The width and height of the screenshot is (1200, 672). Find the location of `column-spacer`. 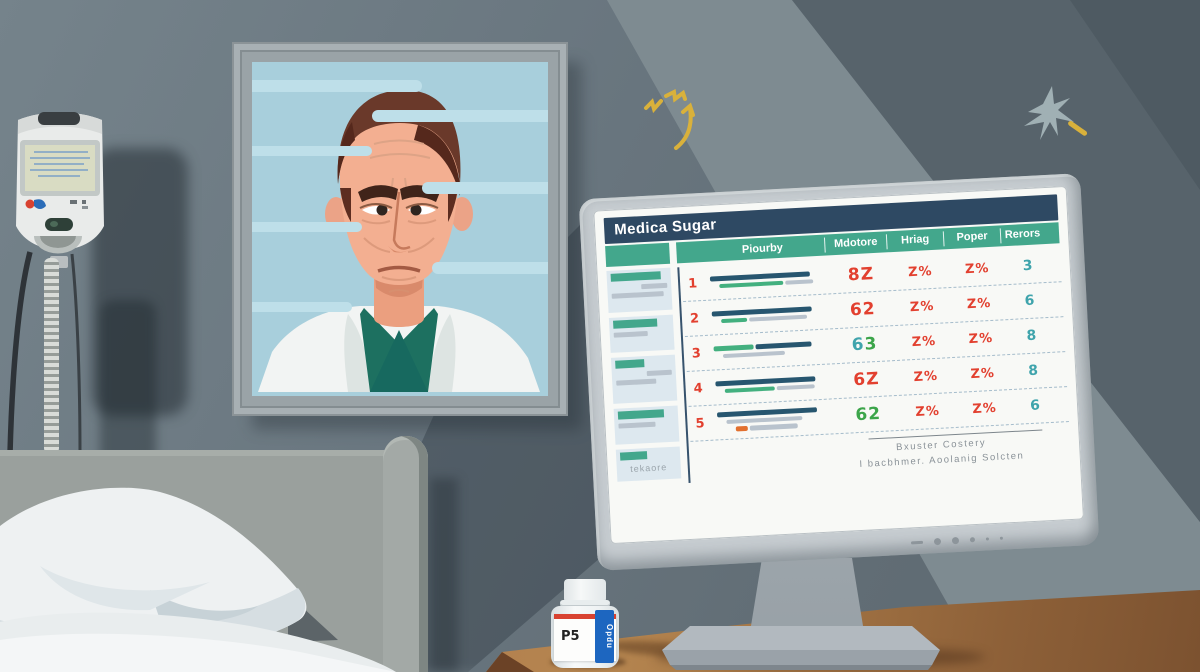

column-spacer is located at coordinates (689, 252).